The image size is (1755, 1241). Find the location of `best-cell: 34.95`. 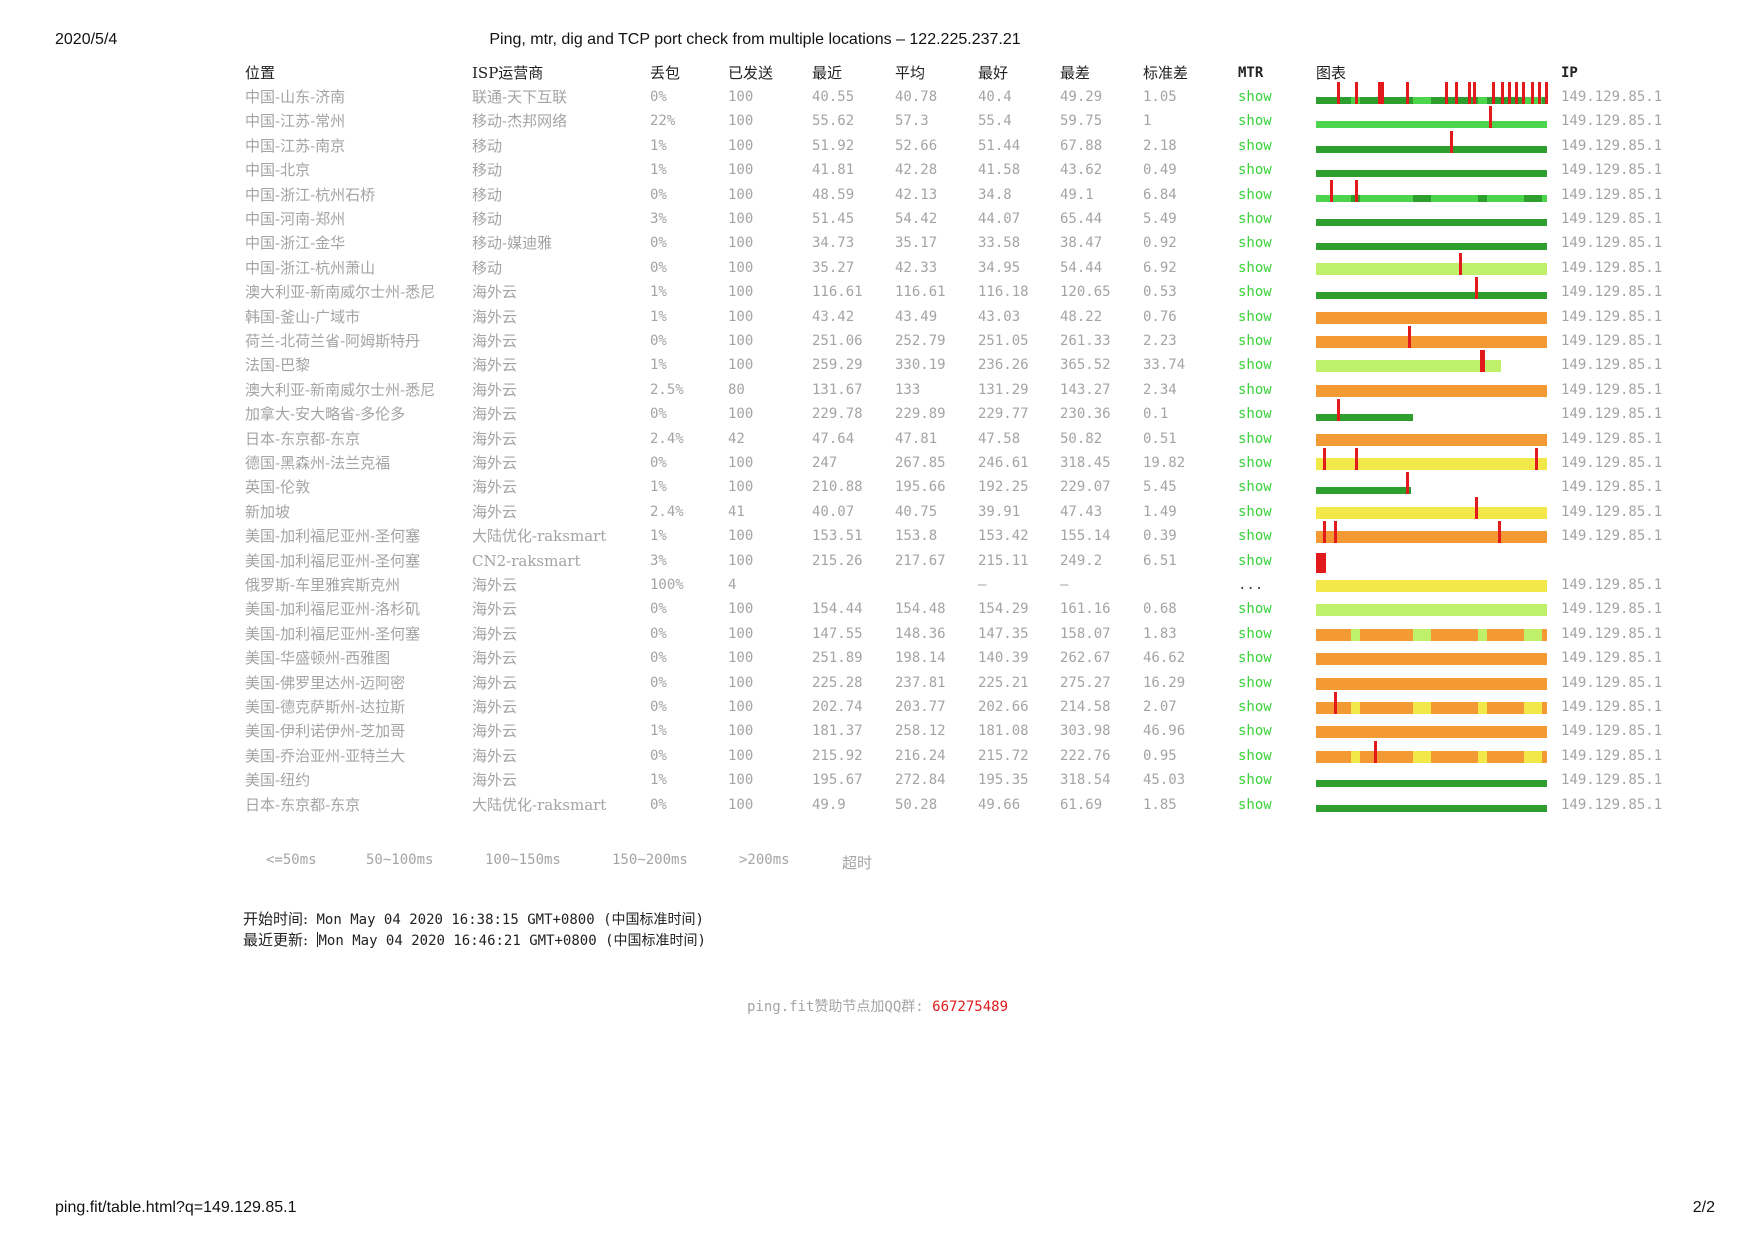

best-cell: 34.95 is located at coordinates (999, 267).